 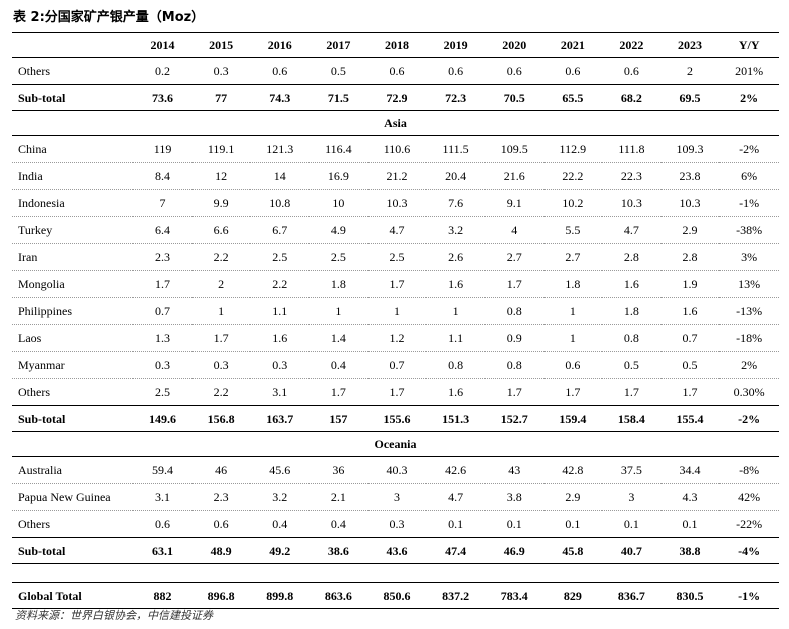 What do you see at coordinates (338, 97) in the screenshot?
I see `table-cell: 71.5` at bounding box center [338, 97].